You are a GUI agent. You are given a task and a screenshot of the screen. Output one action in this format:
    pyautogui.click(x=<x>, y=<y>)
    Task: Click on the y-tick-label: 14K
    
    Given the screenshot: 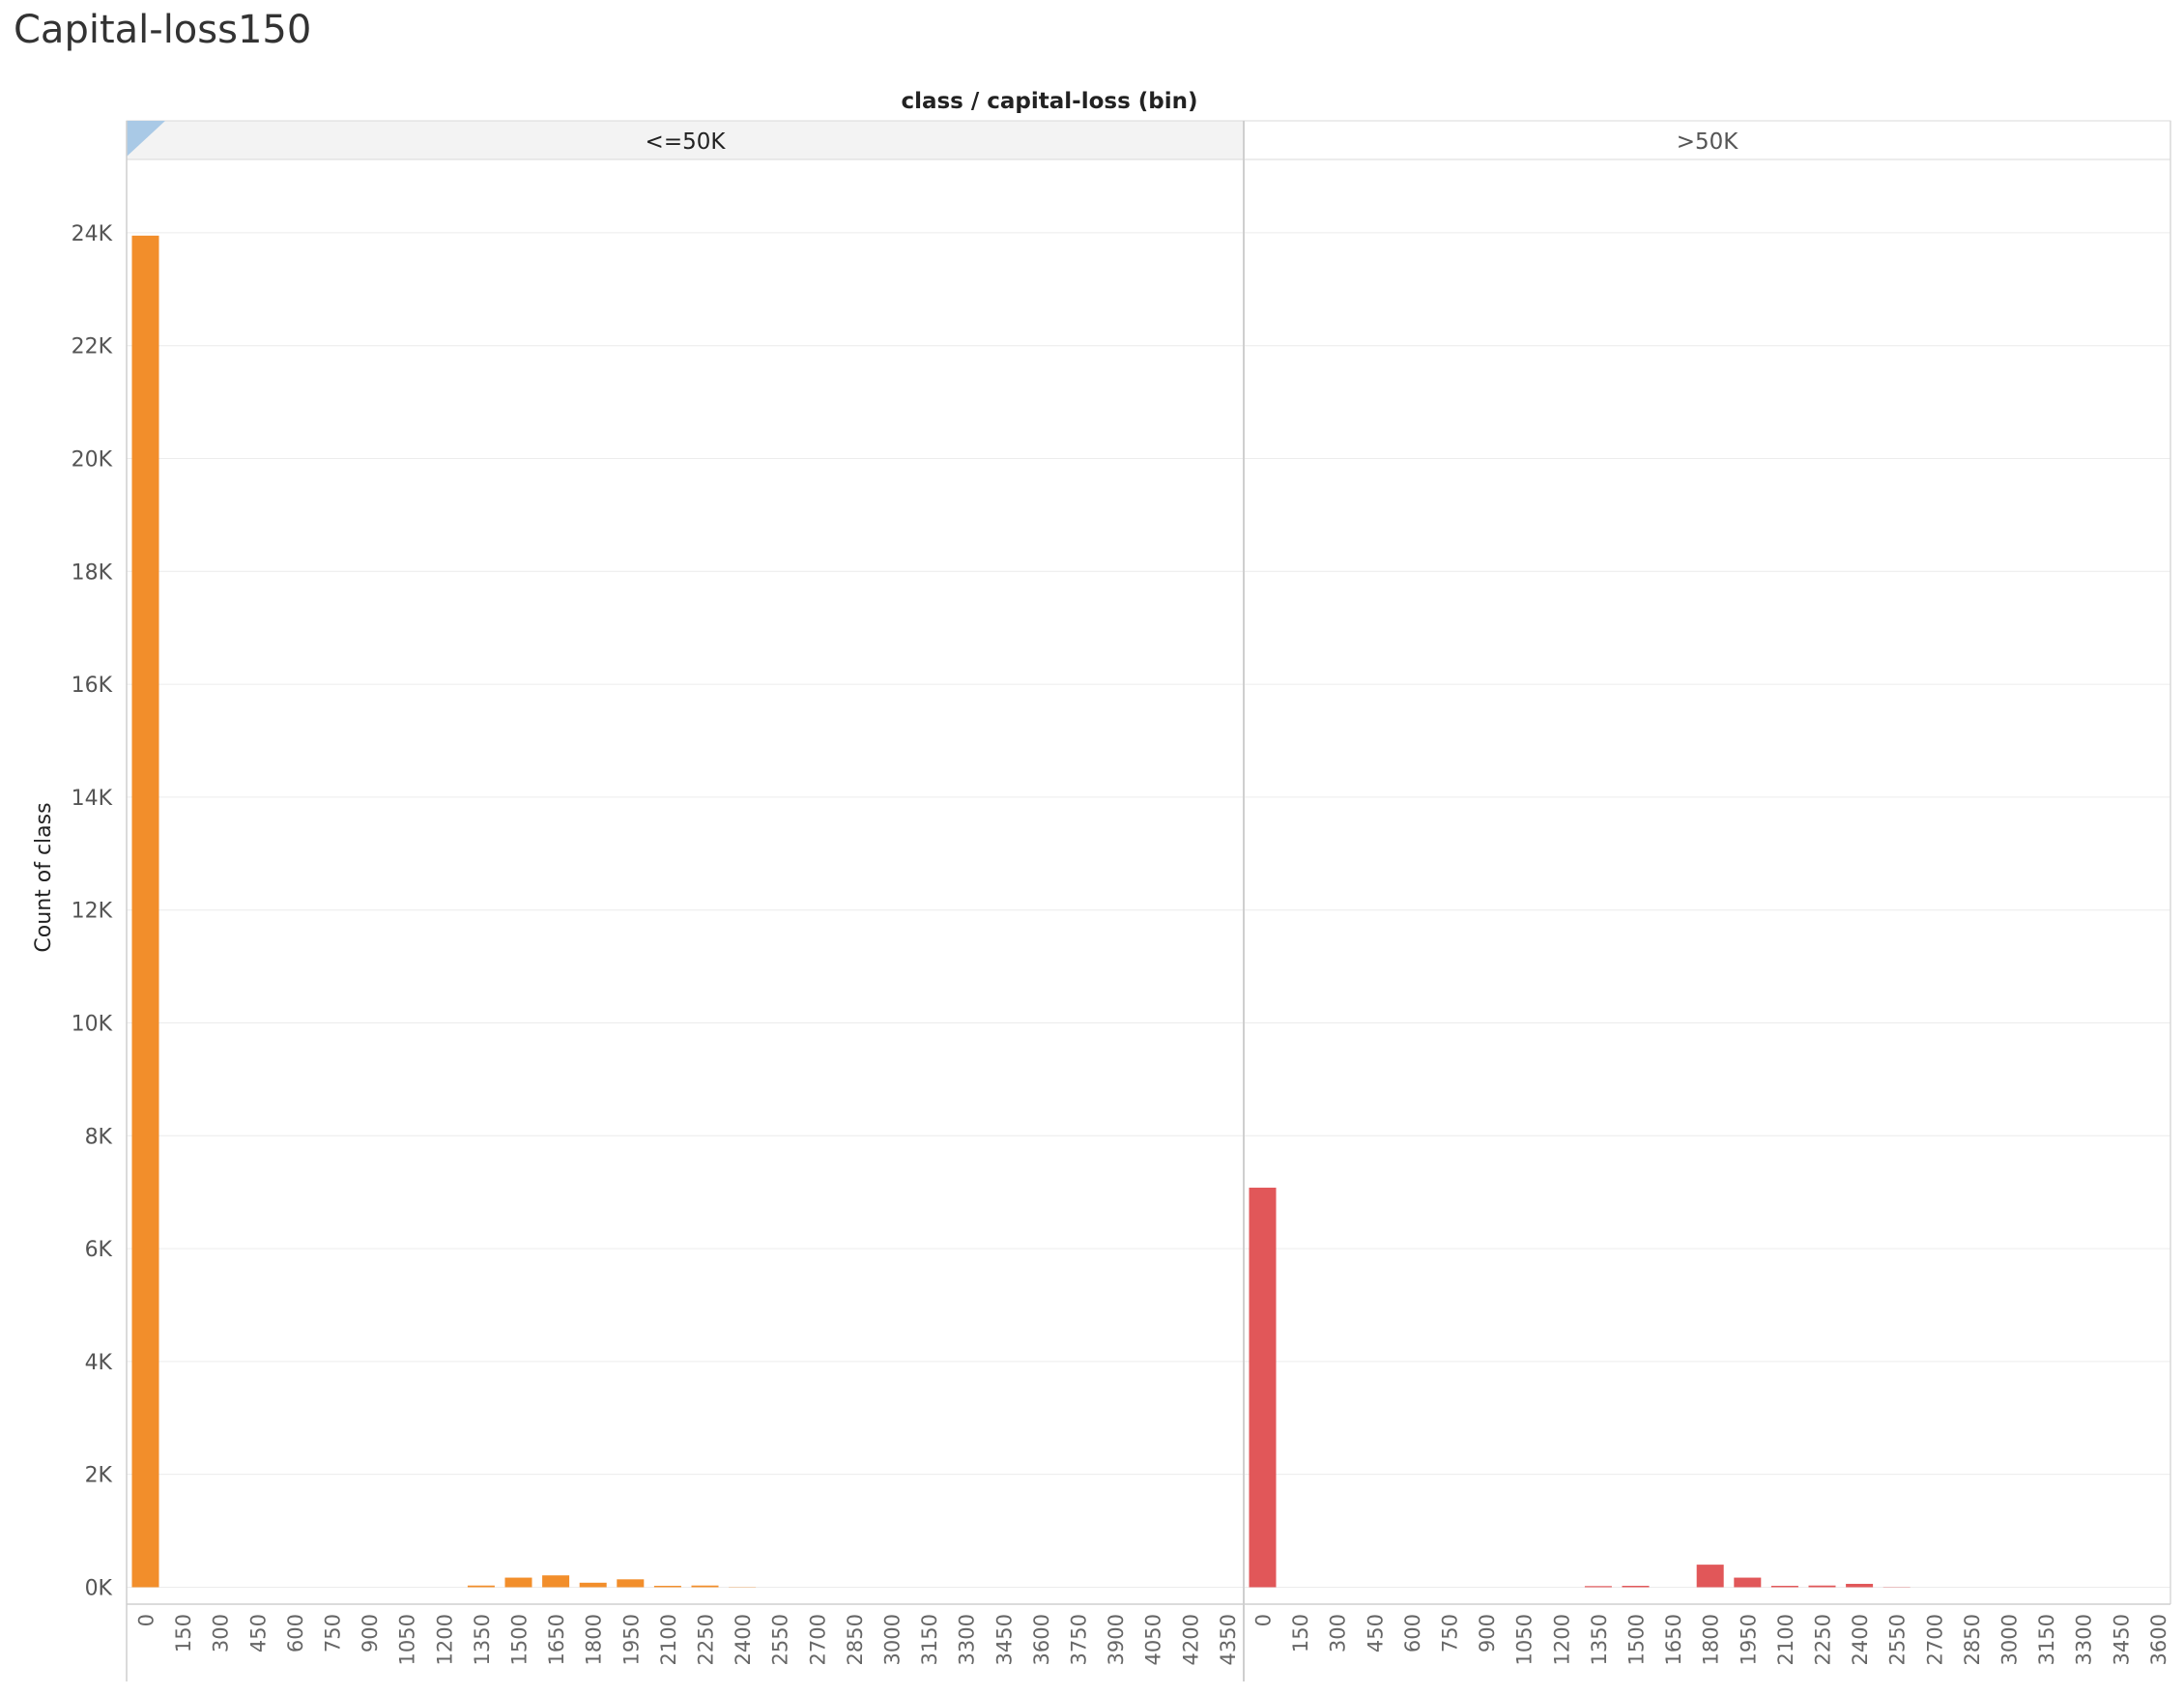 What is the action you would take?
    pyautogui.click(x=93, y=799)
    